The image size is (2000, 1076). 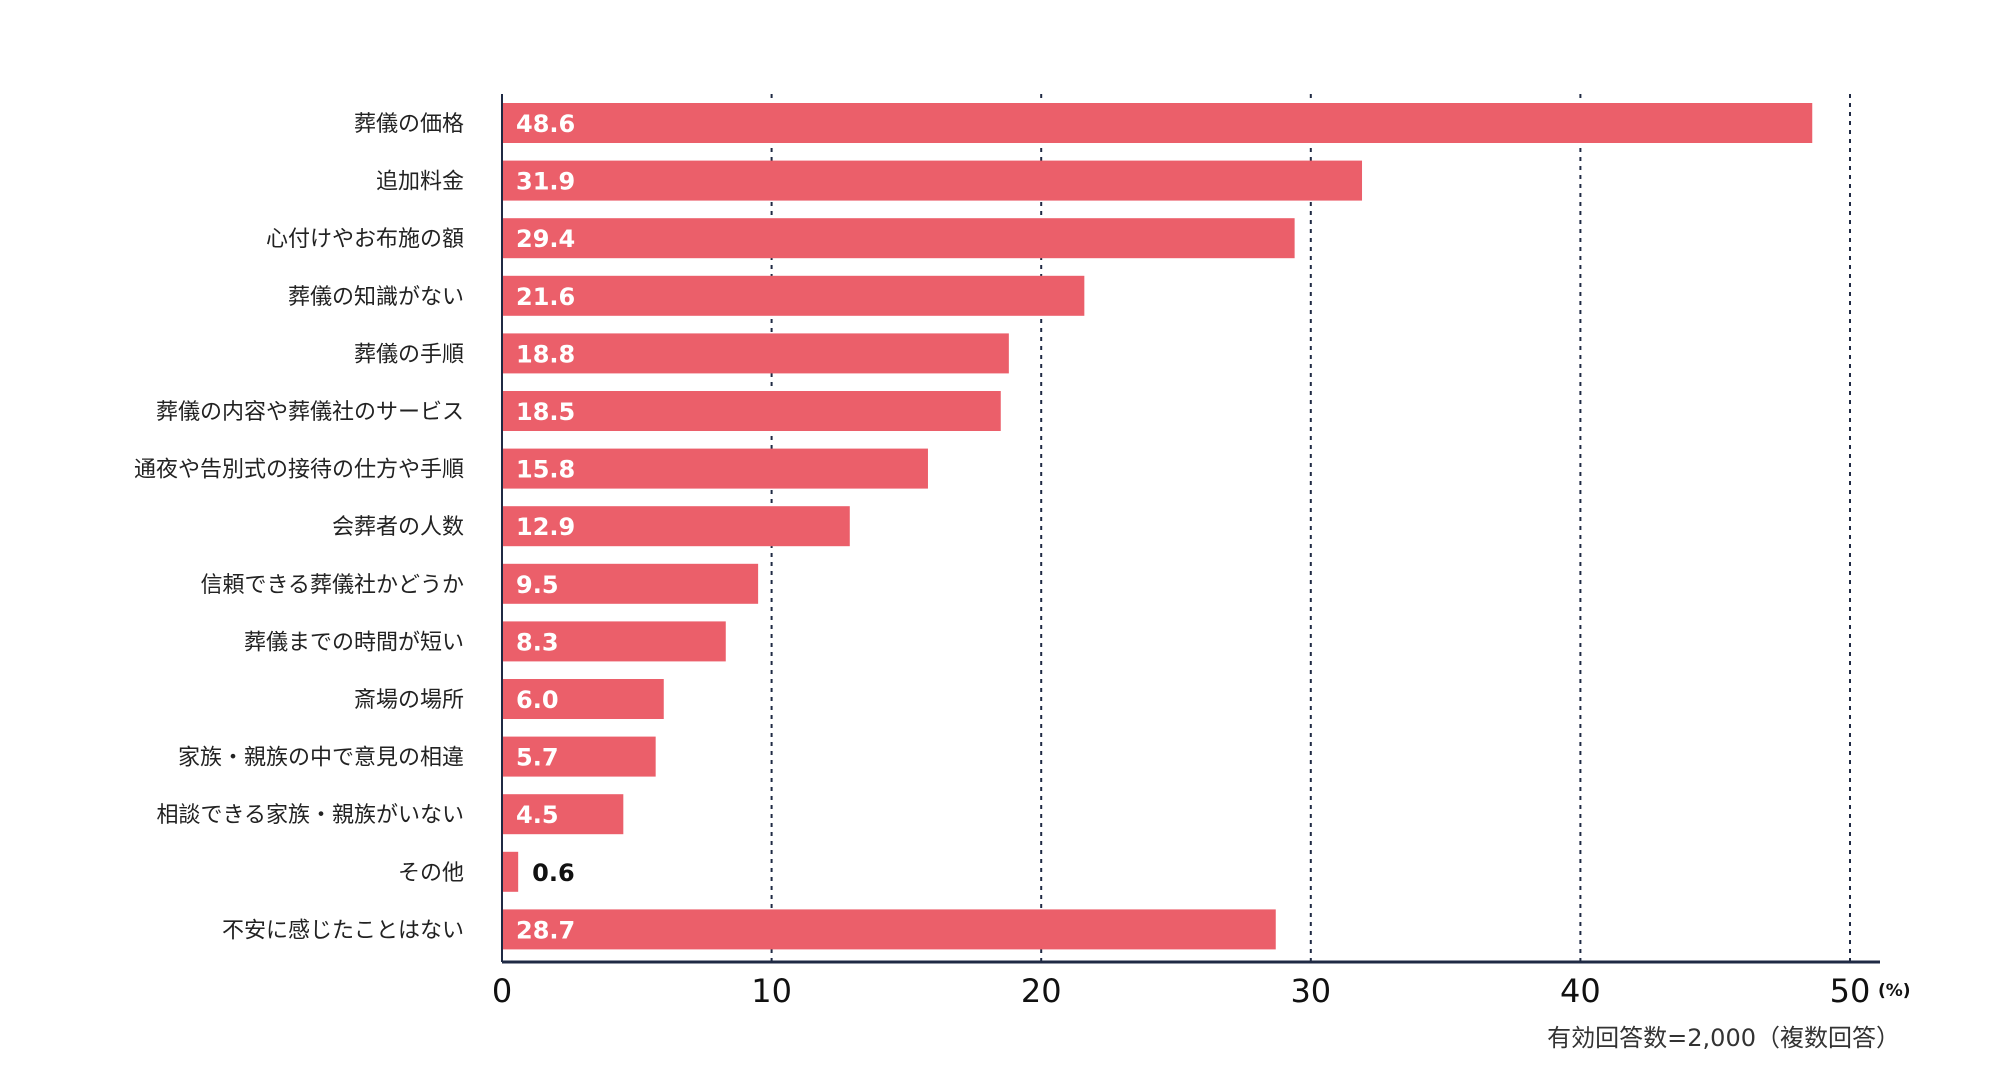 I want to click on data-label-11: 6.0, so click(x=537, y=700).